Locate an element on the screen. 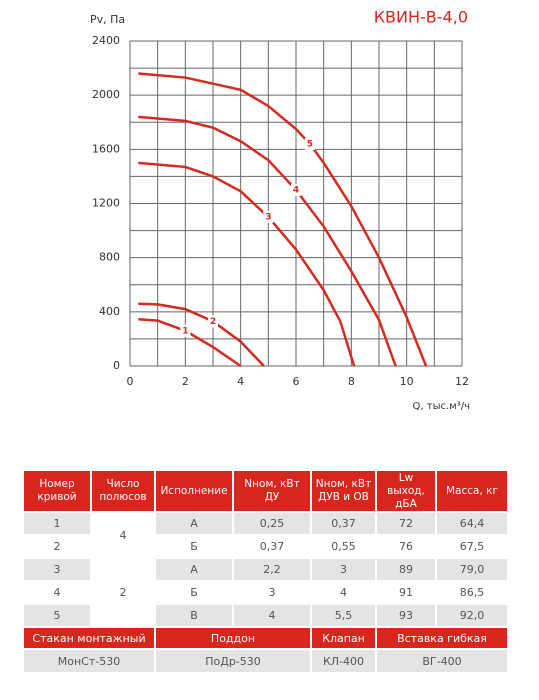  header-cell: Вставка гибкая is located at coordinates (442, 638).